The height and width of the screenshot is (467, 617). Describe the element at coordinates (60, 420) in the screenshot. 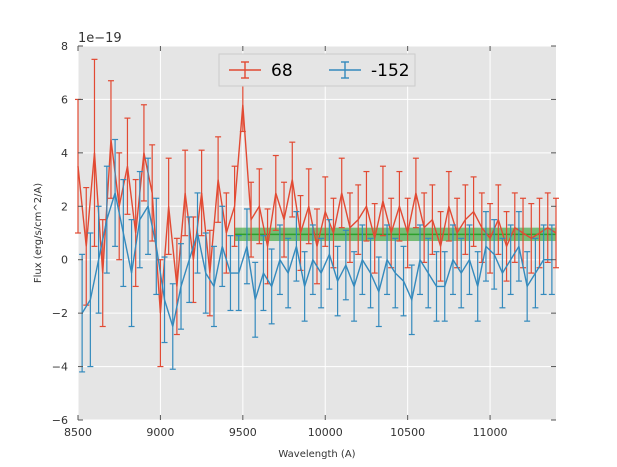

I see `y-tick-label: −6` at that location.